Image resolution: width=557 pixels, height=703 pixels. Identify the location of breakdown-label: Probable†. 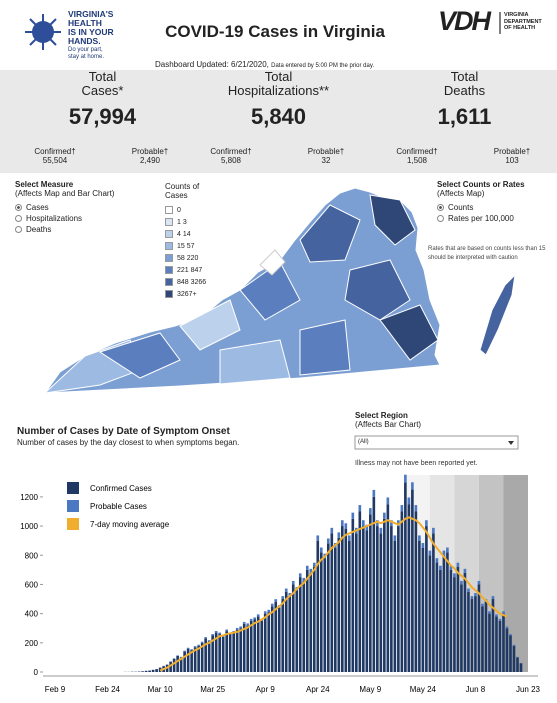
(150, 151).